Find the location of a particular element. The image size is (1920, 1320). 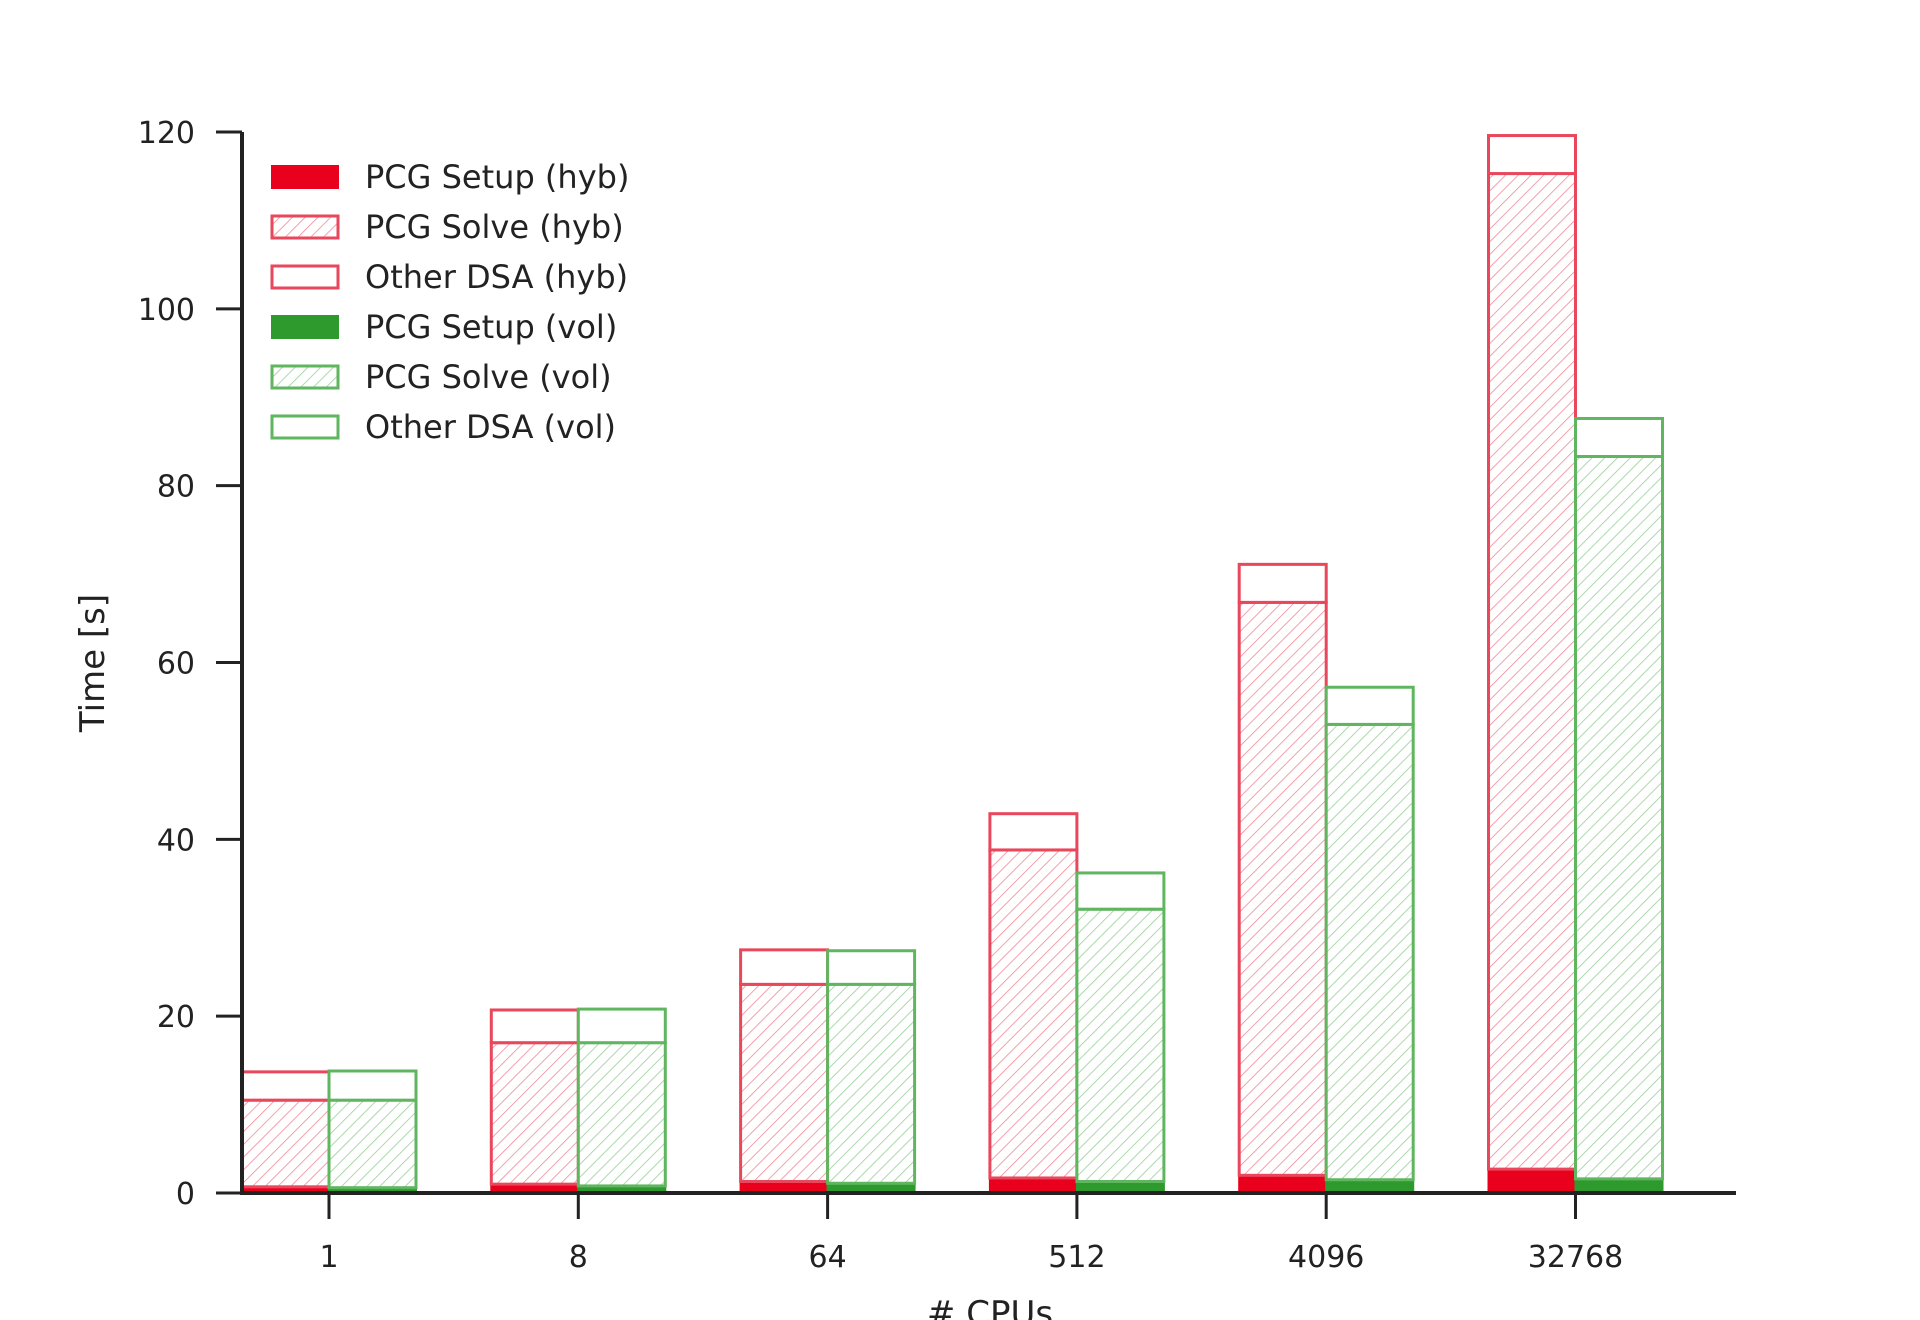

x-tick-label-4096: 4096 is located at coordinates (1326, 1257).